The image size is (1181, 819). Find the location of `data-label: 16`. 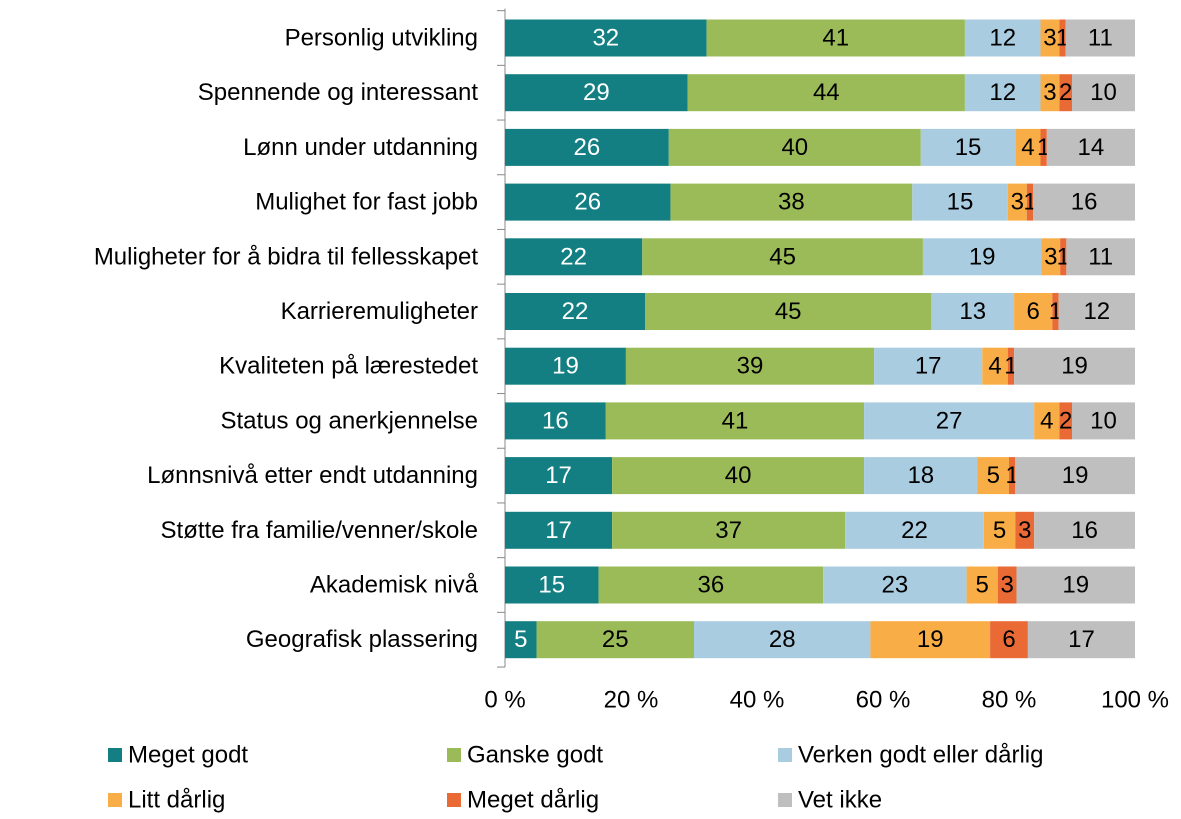

data-label: 16 is located at coordinates (1084, 530).